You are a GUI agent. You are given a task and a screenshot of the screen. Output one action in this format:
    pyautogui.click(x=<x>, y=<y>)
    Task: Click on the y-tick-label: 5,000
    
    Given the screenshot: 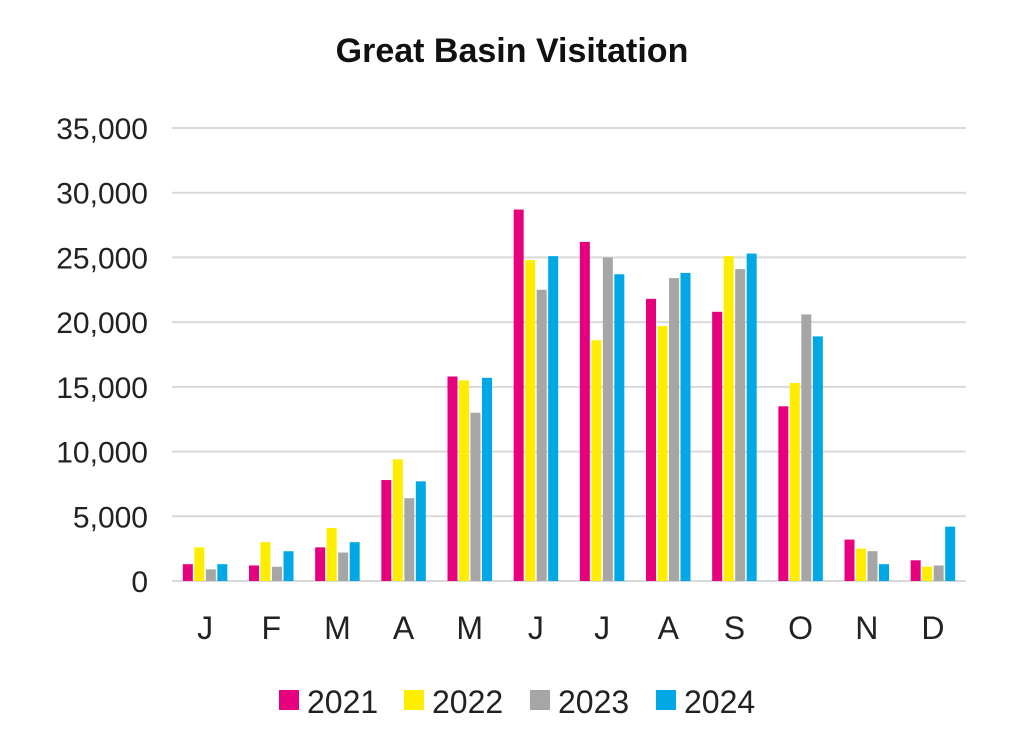 What is the action you would take?
    pyautogui.click(x=110, y=517)
    